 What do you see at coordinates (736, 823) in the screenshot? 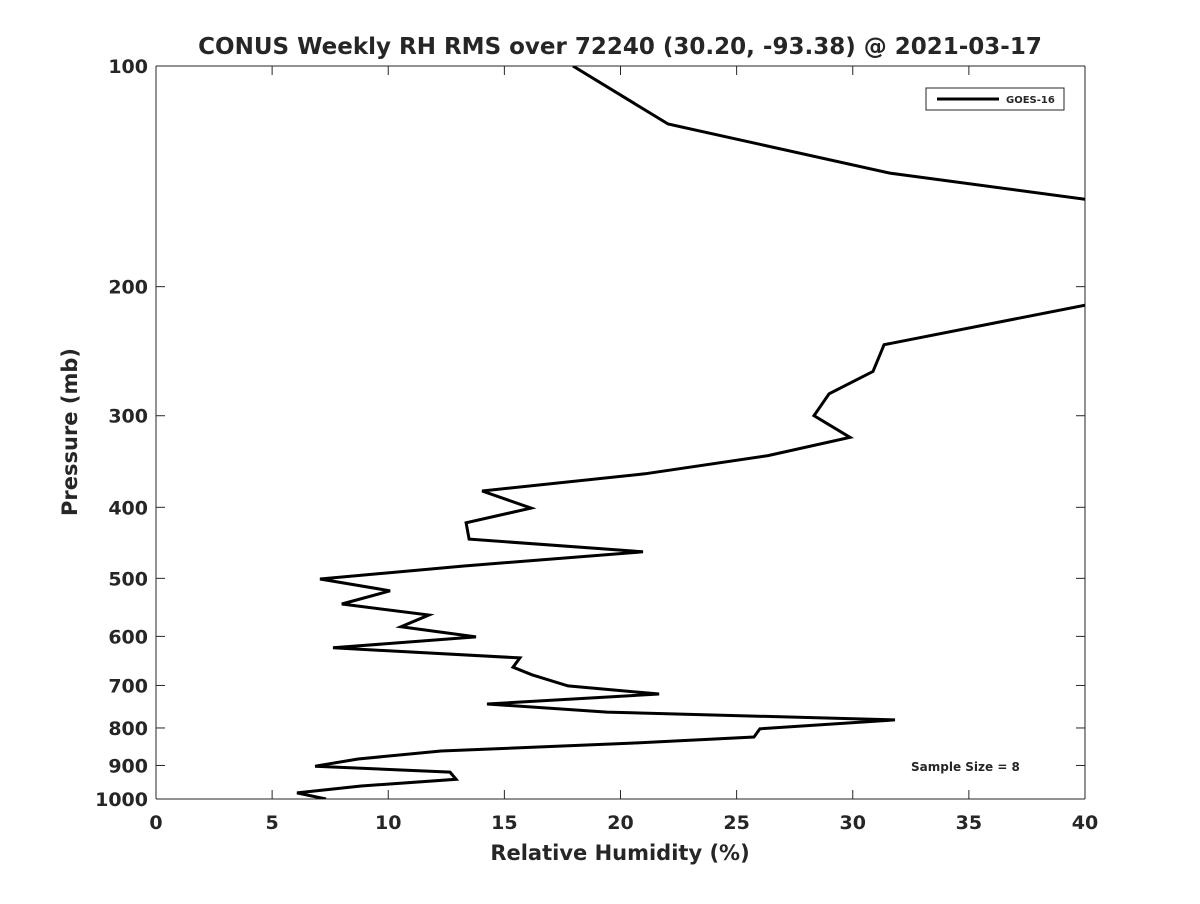
I see `x-tick-label: 25` at bounding box center [736, 823].